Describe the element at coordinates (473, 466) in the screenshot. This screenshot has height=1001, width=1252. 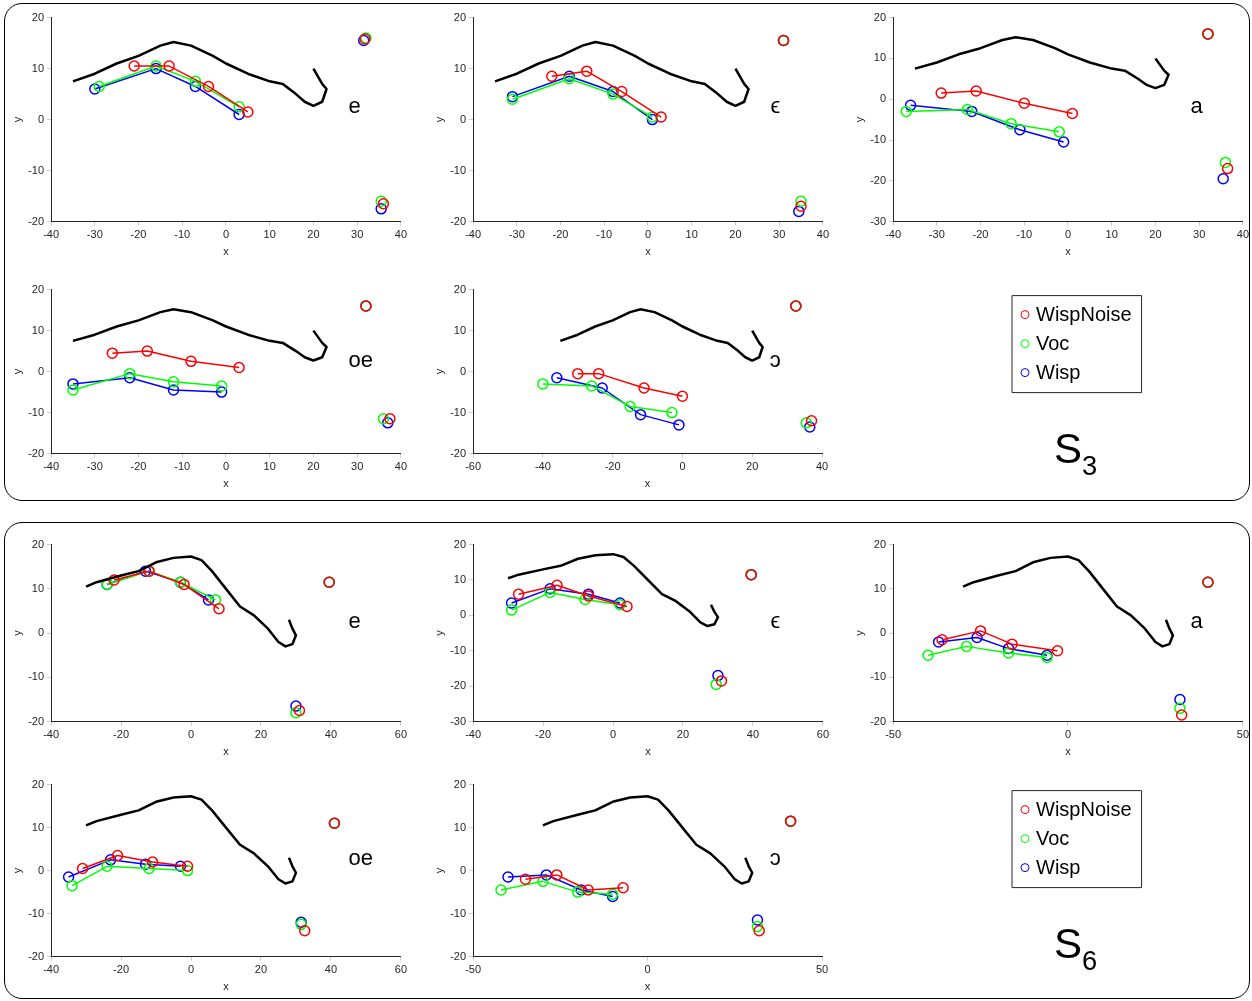
I see `x-tick-label: -60` at that location.